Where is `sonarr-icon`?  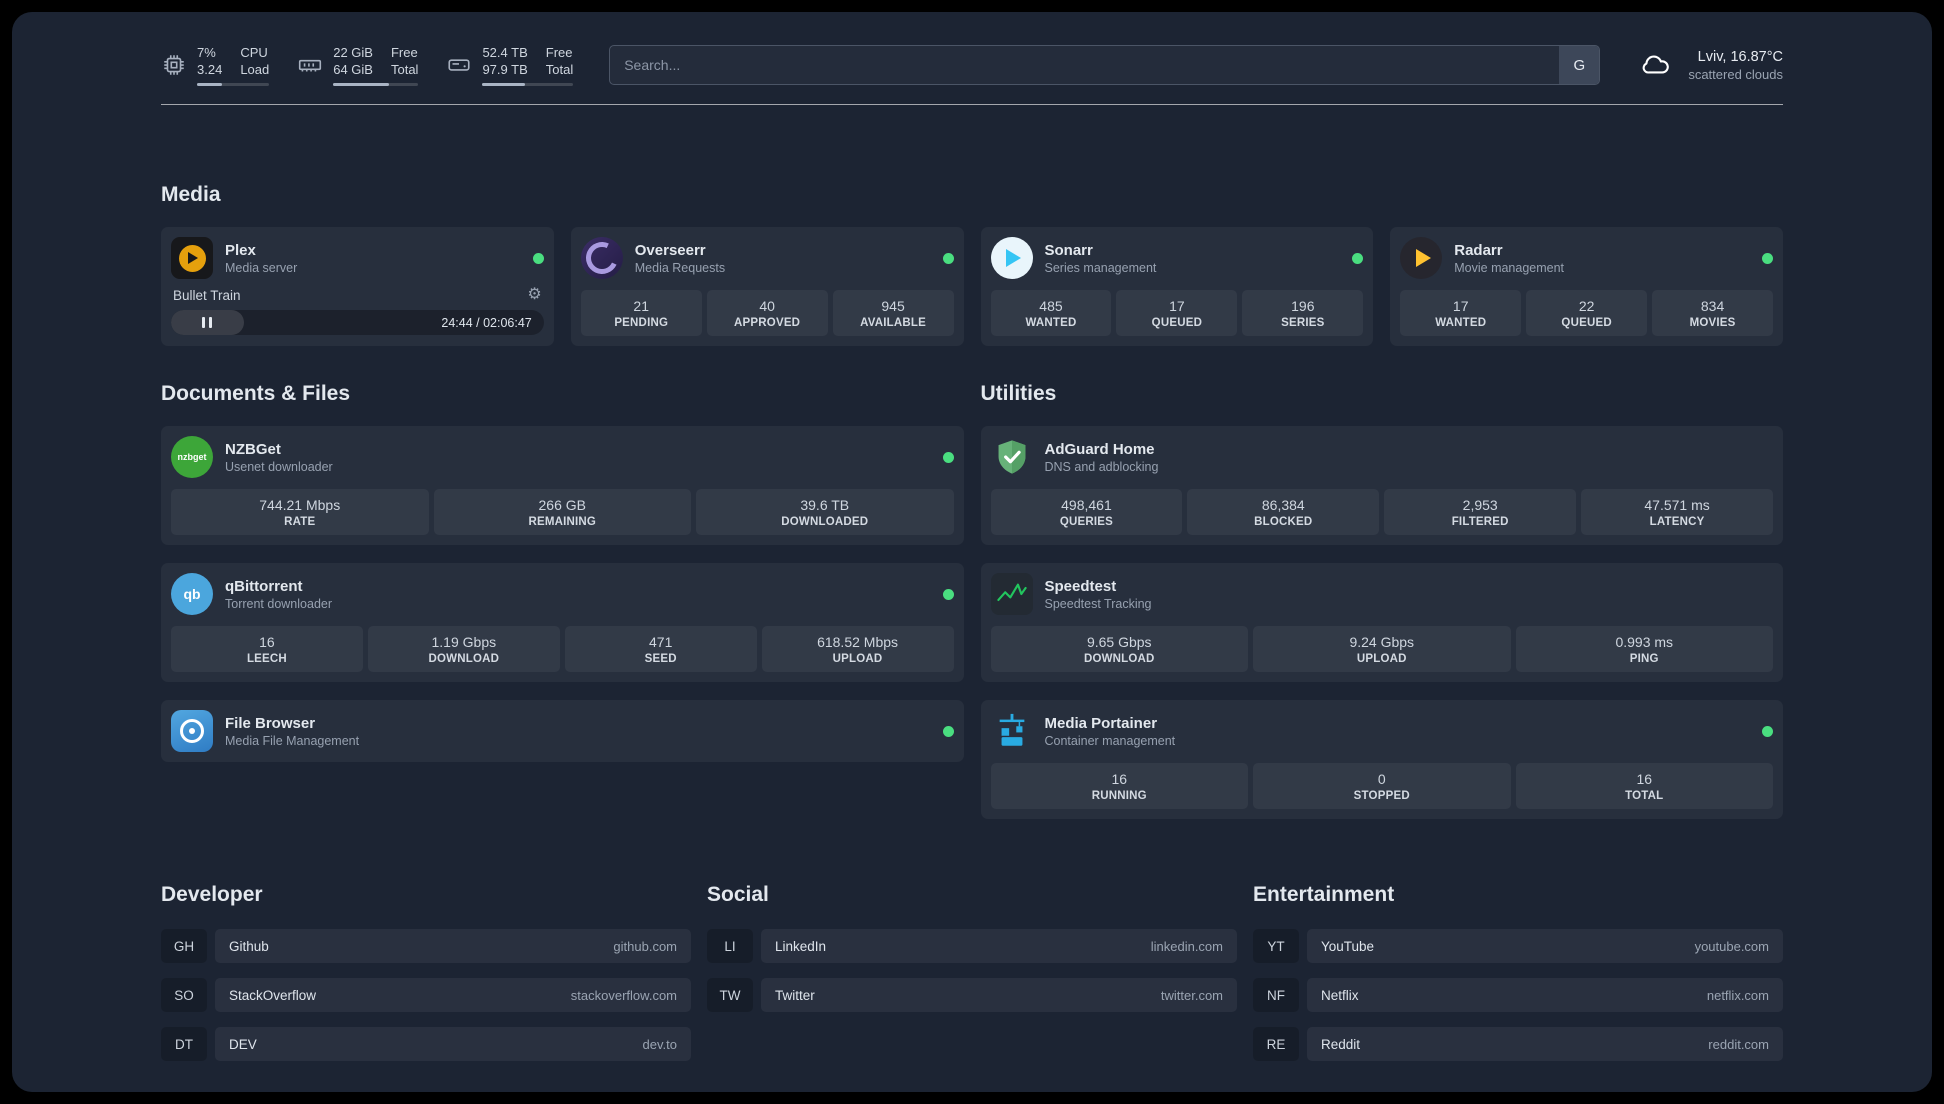
sonarr-icon is located at coordinates (1011, 258).